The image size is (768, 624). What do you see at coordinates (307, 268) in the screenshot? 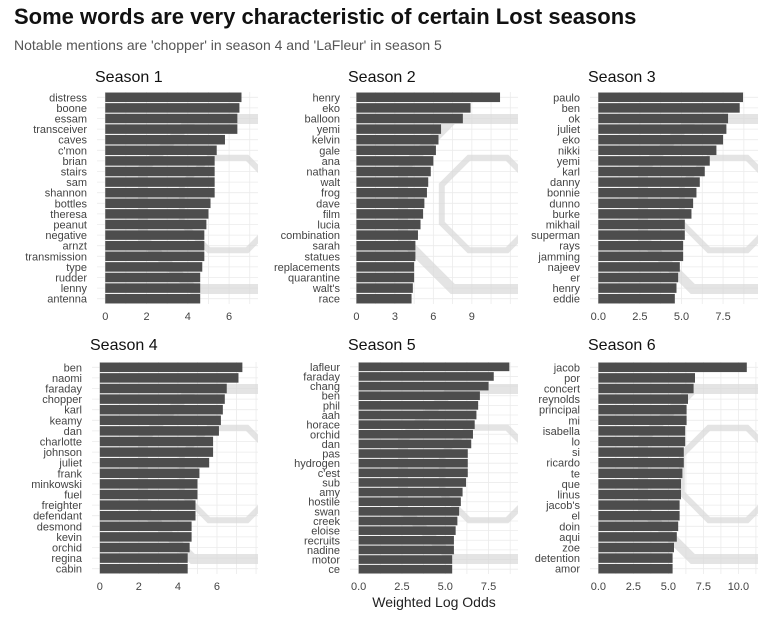
I see `category-label: replacements` at bounding box center [307, 268].